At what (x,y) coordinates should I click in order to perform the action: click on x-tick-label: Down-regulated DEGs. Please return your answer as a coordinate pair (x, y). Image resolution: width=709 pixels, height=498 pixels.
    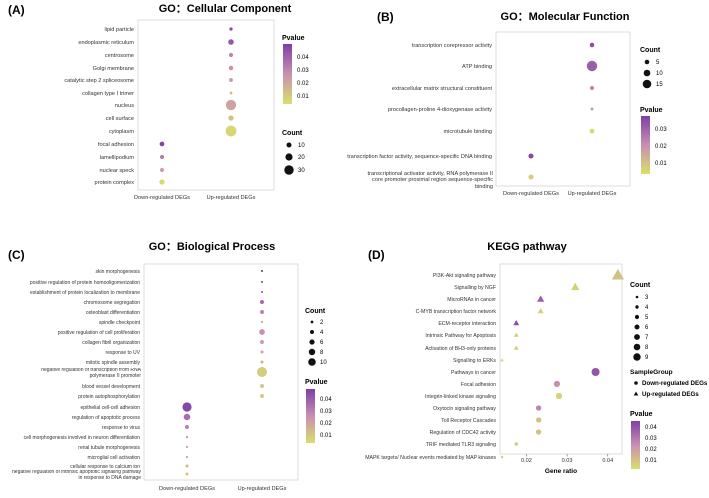
    Looking at the image, I should click on (162, 198).